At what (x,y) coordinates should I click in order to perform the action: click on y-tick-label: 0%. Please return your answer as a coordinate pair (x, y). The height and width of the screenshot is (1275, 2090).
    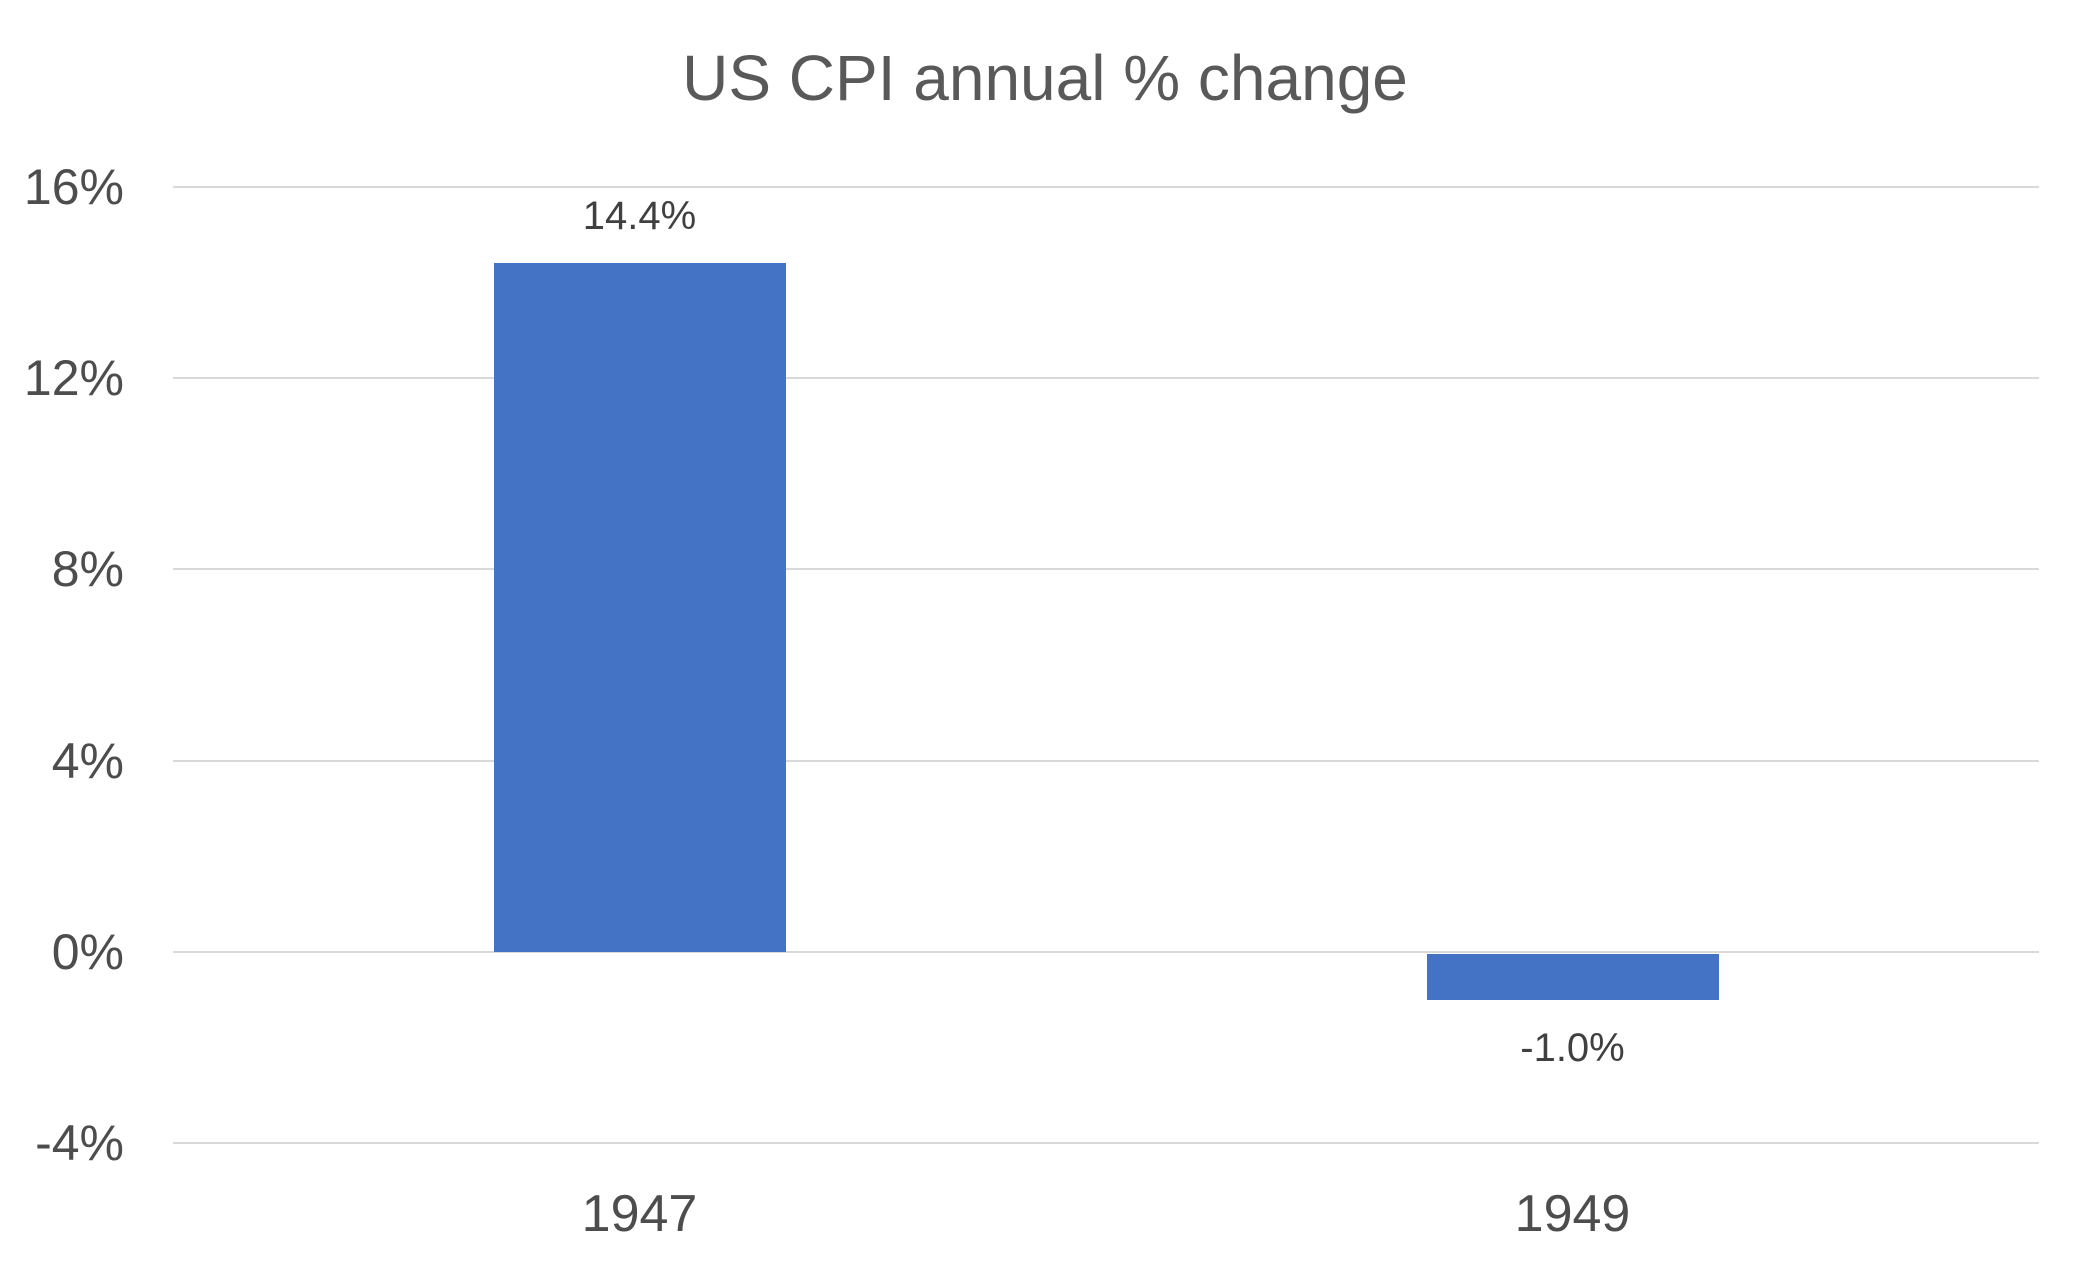
    Looking at the image, I should click on (87, 951).